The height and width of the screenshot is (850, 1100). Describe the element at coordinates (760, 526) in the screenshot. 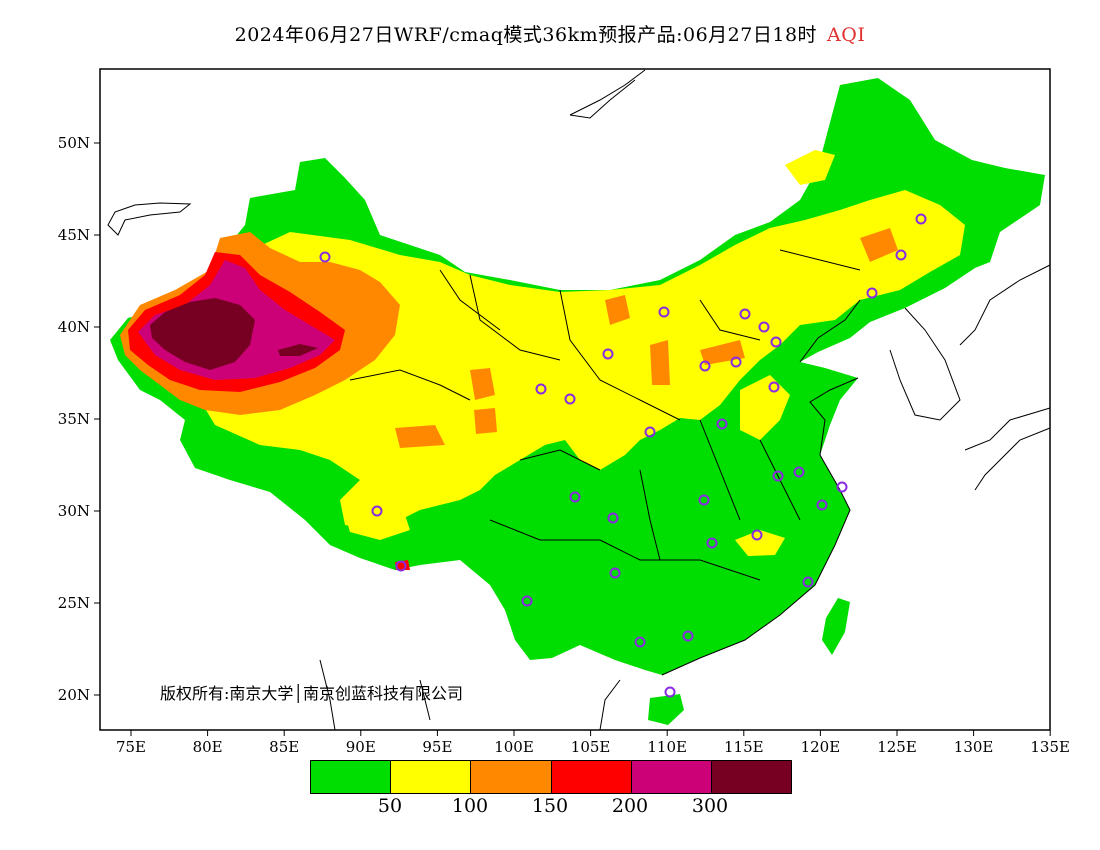

I see `coastline-east` at that location.